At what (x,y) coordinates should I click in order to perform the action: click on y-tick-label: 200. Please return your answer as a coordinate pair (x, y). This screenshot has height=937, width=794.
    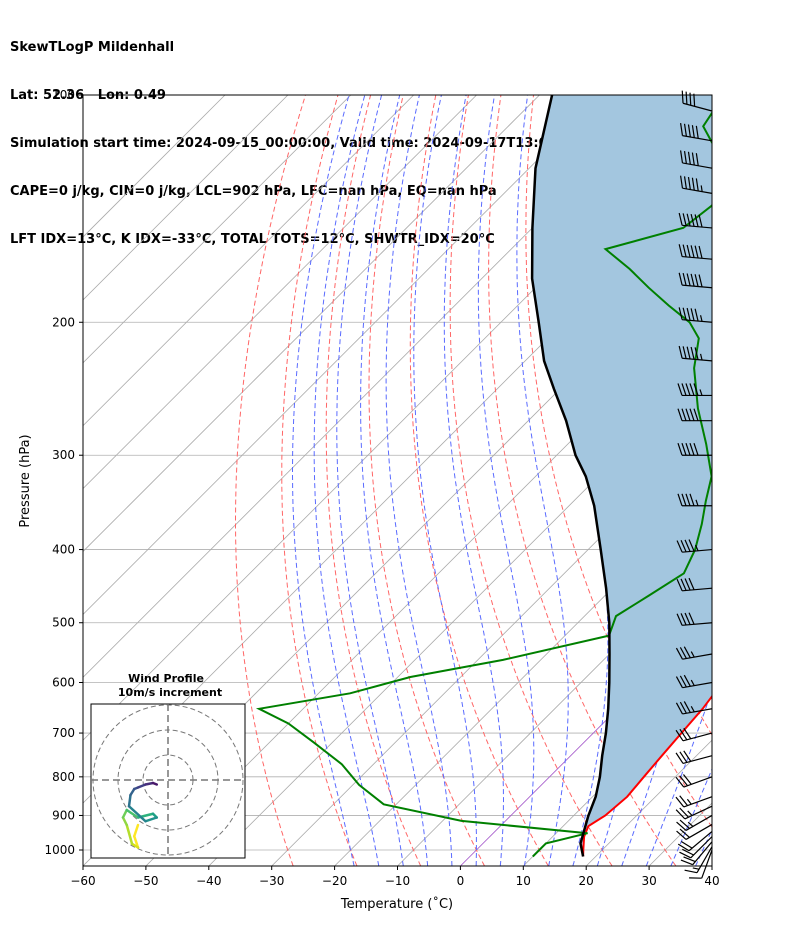
    Looking at the image, I should click on (63, 322).